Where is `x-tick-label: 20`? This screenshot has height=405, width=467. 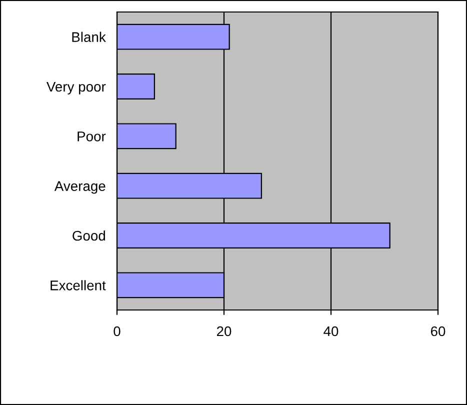
x-tick-label: 20 is located at coordinates (224, 331).